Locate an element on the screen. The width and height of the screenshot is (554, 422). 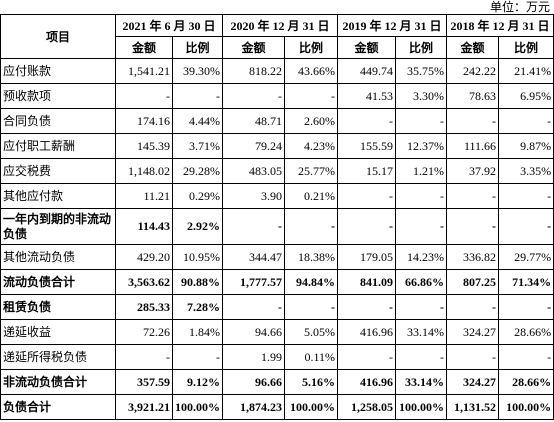
period-header: 2021 年 6 月 30 日 is located at coordinates (169, 25).